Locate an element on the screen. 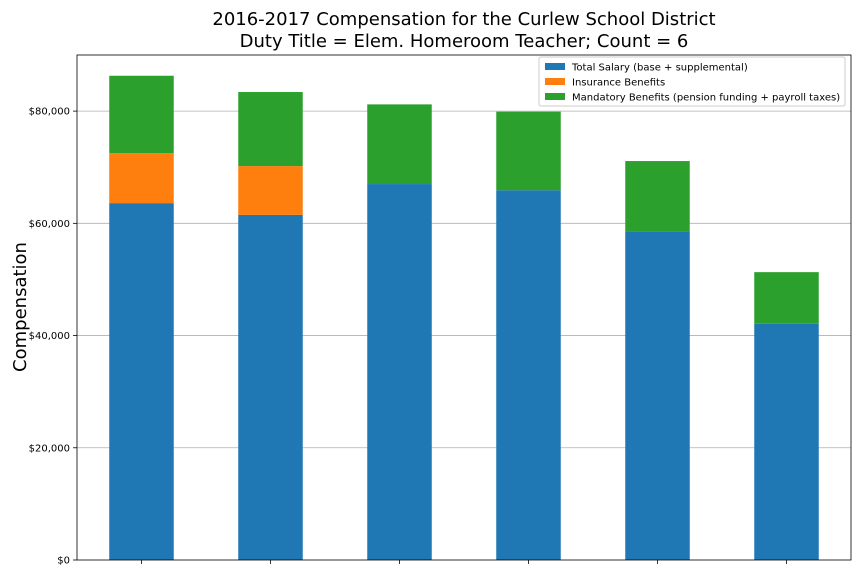 This screenshot has height=576, width=864. y-tick-label: $40,000 is located at coordinates (49, 336).